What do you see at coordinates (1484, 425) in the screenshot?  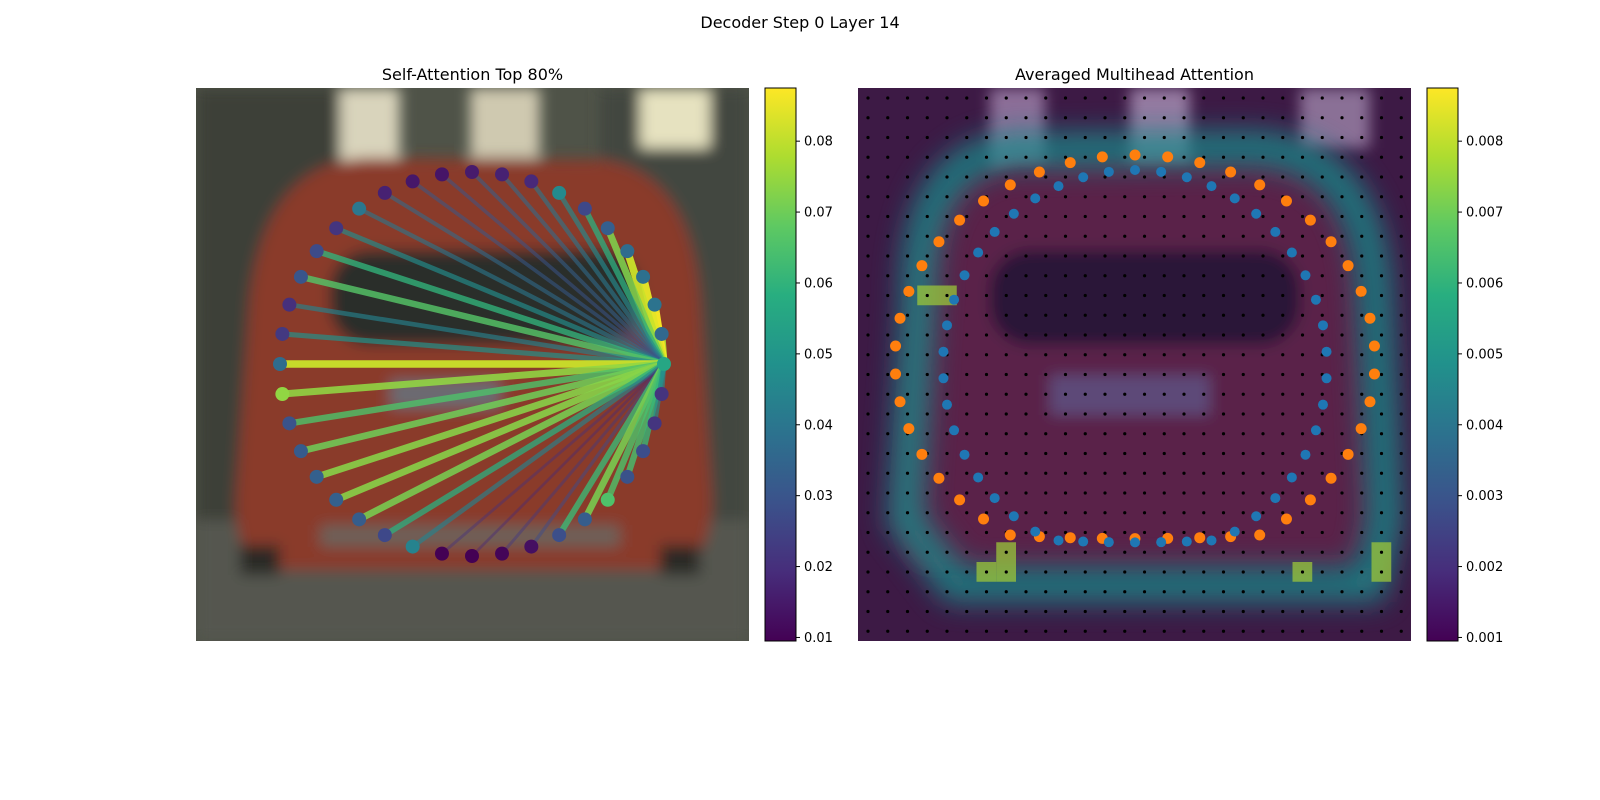 I see `colorbar-tick-label: 0.004` at bounding box center [1484, 425].